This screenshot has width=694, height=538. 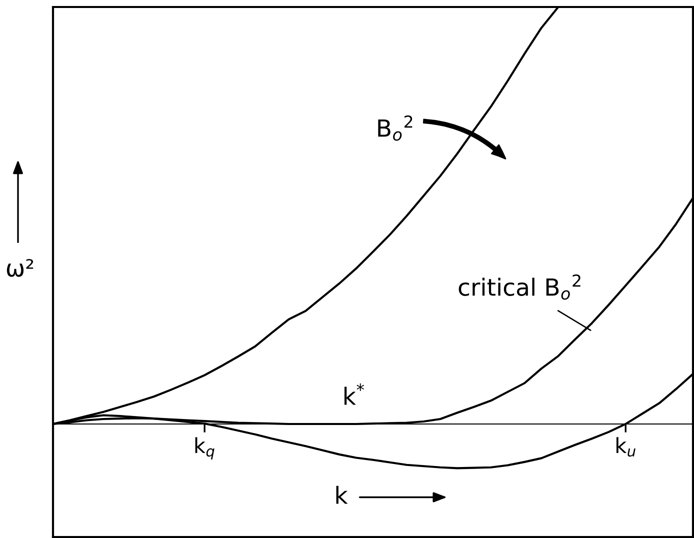 What do you see at coordinates (395, 128) in the screenshot?
I see `annotation: B$_{o}$$^{2}$` at bounding box center [395, 128].